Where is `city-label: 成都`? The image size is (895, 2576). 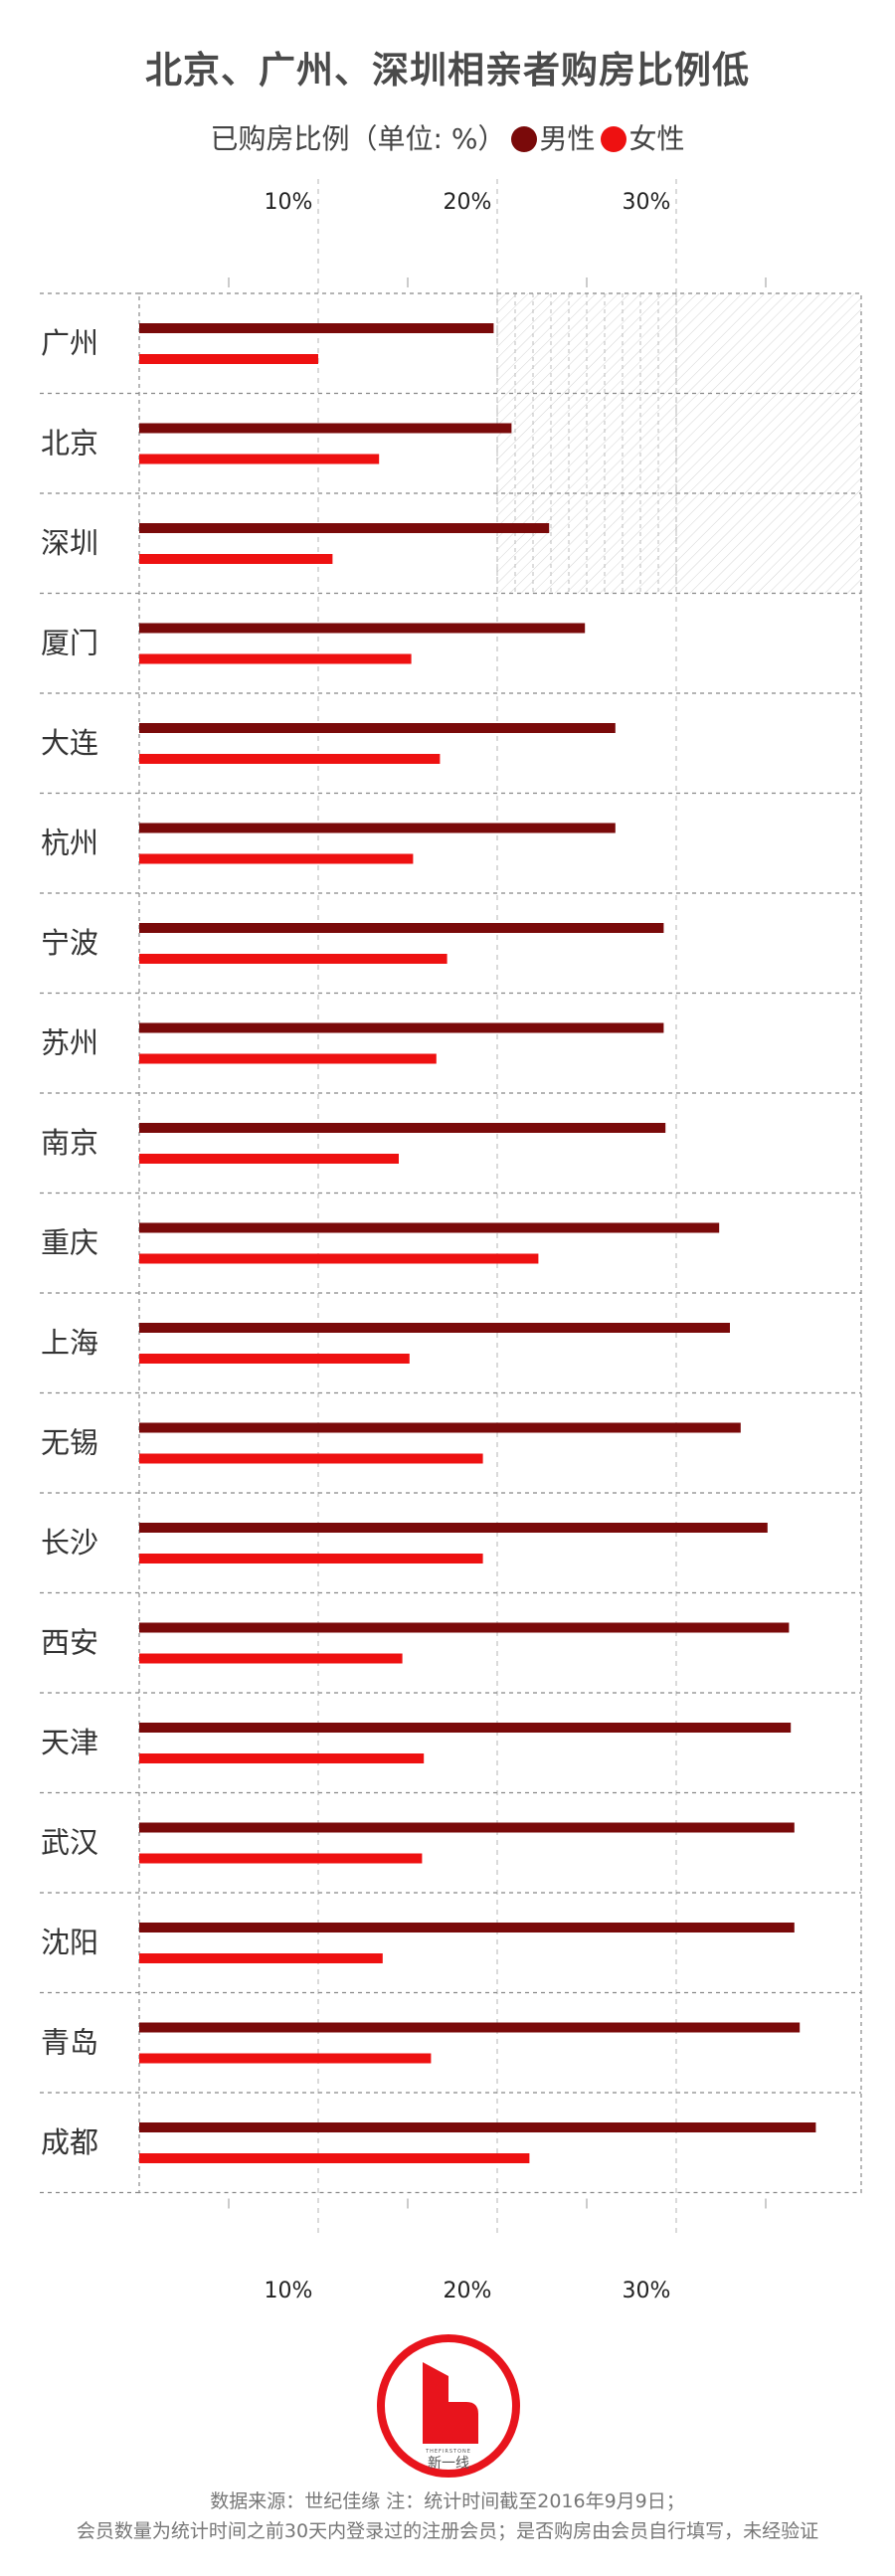 city-label: 成都 is located at coordinates (70, 2142).